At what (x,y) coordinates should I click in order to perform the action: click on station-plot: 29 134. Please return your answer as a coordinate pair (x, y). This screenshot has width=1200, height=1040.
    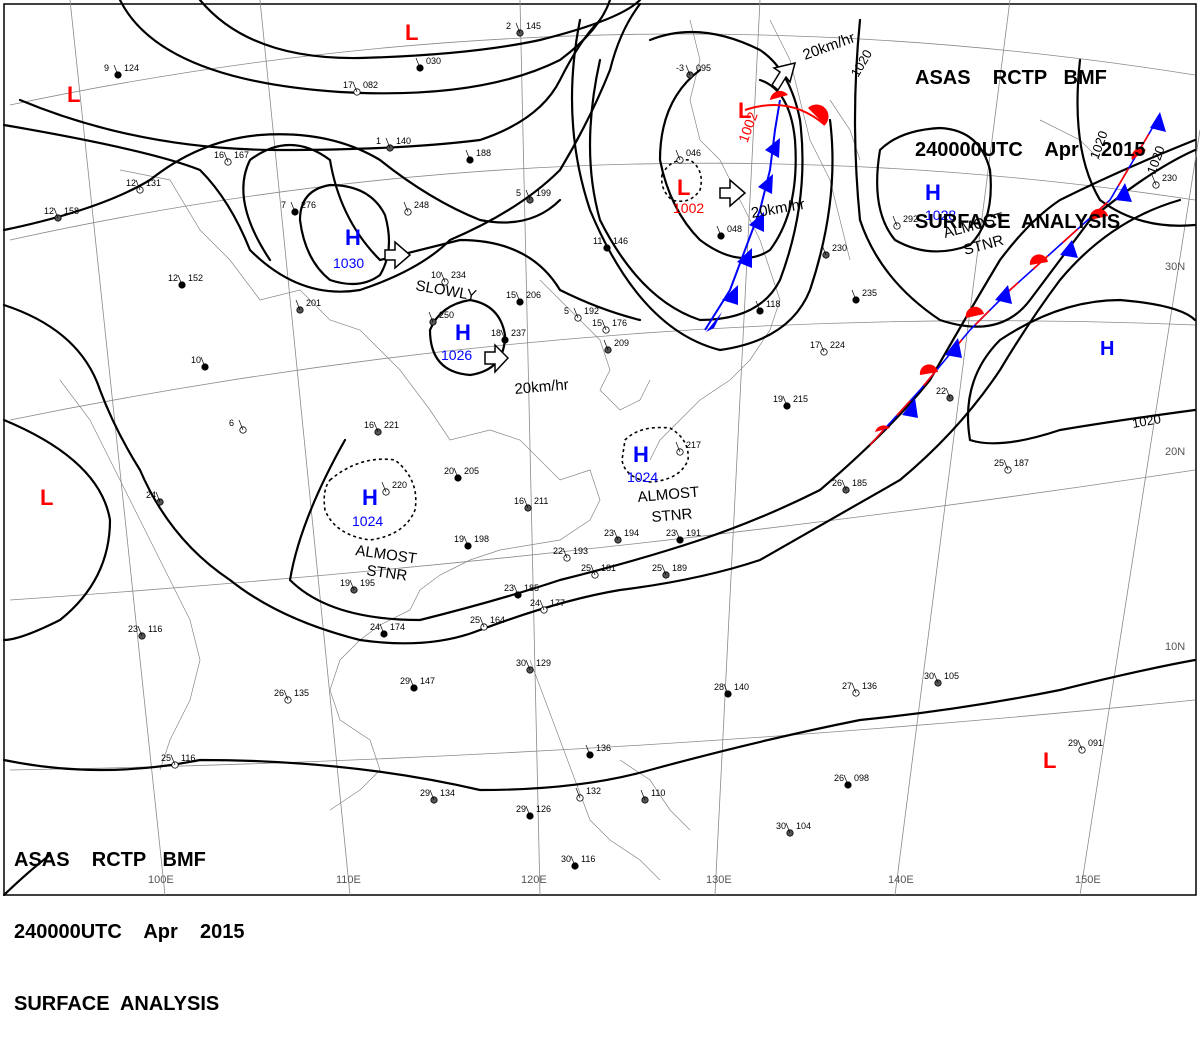
    Looking at the image, I should click on (437, 796).